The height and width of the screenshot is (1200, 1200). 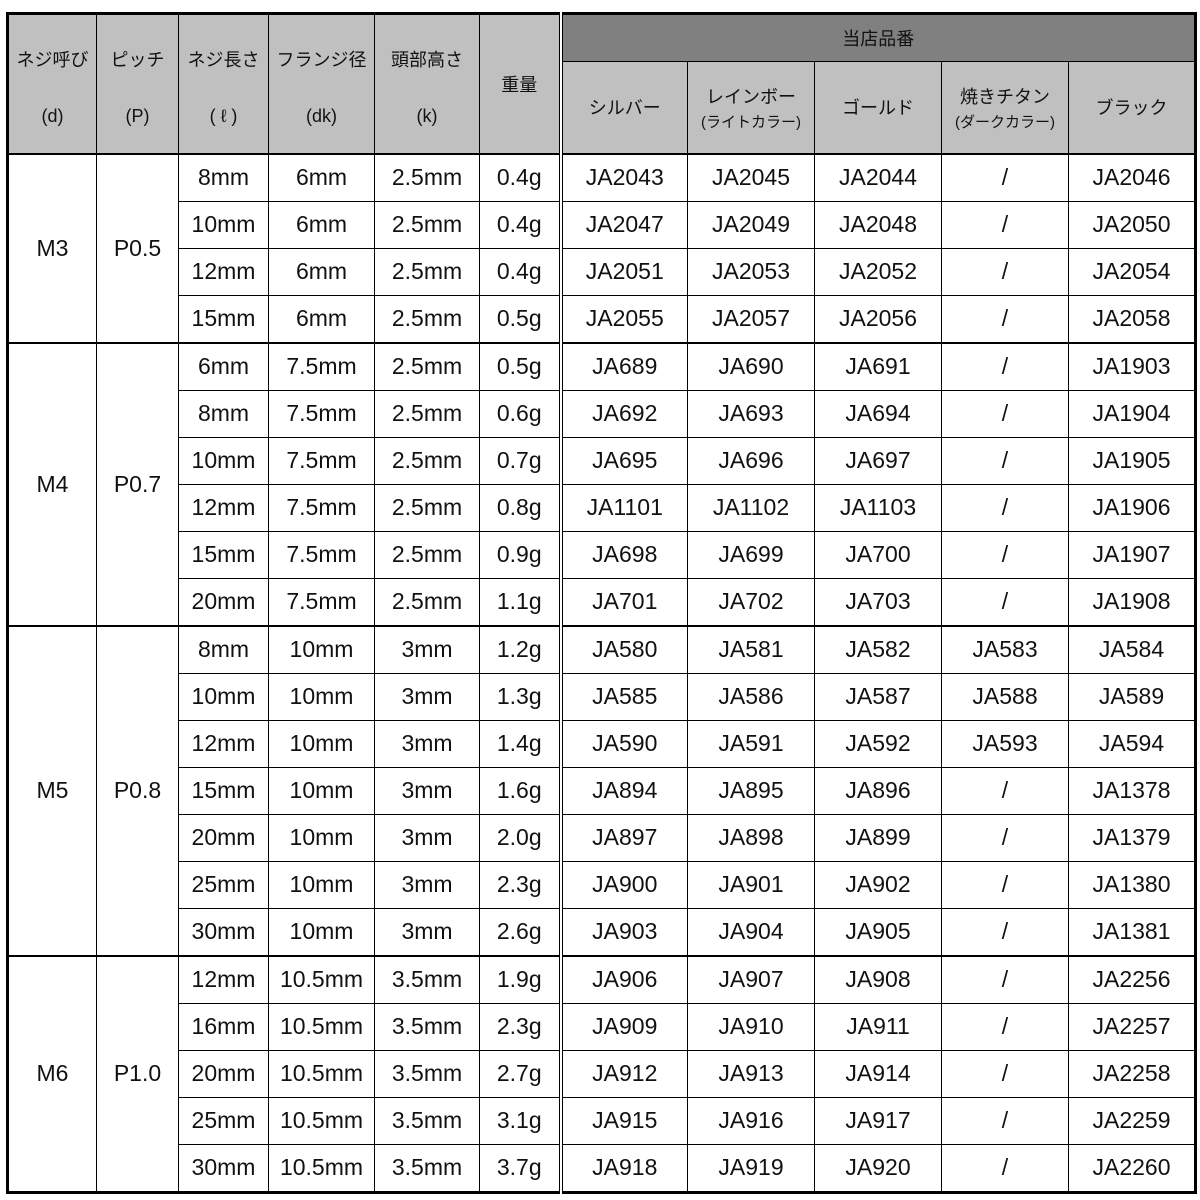 What do you see at coordinates (223, 366) in the screenshot?
I see `cell-length: 6mm` at bounding box center [223, 366].